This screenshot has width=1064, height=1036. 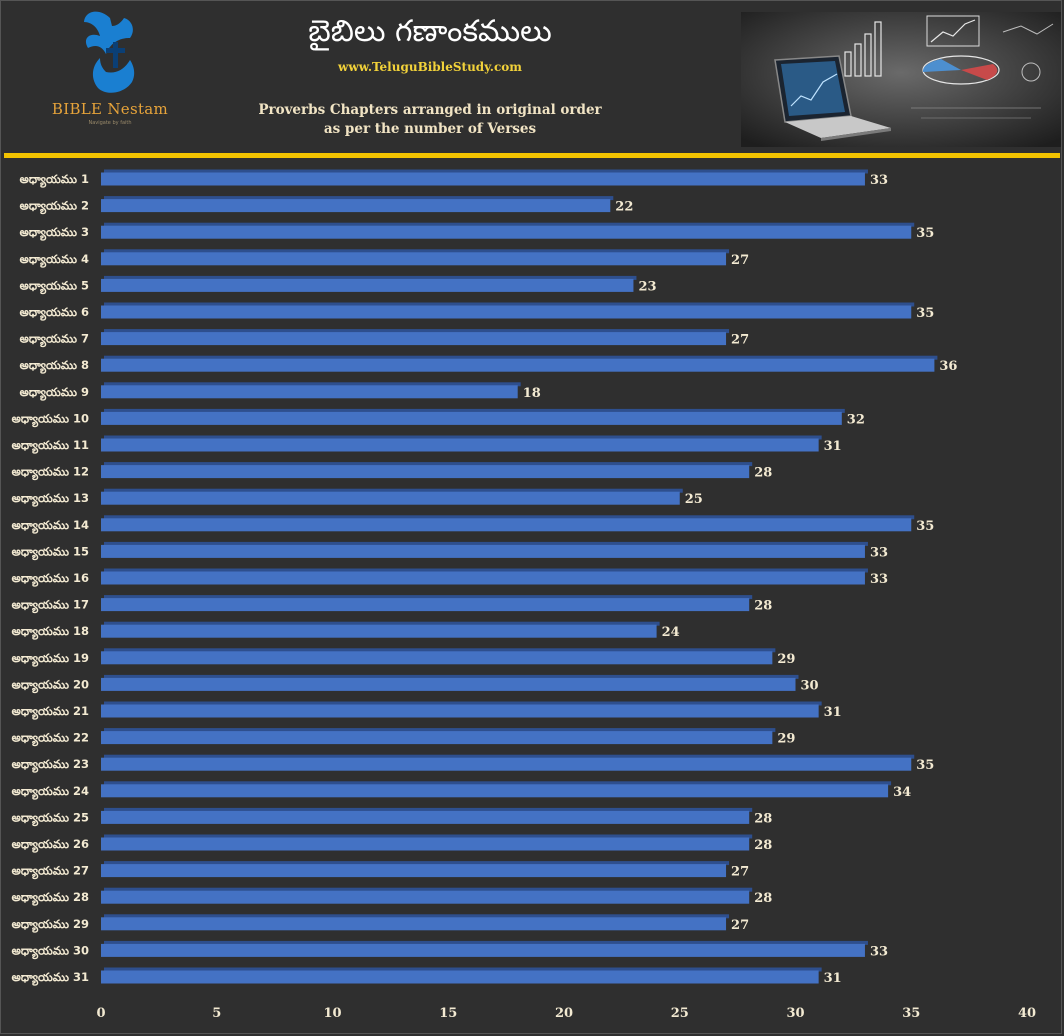 I want to click on category-label: అధ్యాయము 30, so click(x=50, y=951).